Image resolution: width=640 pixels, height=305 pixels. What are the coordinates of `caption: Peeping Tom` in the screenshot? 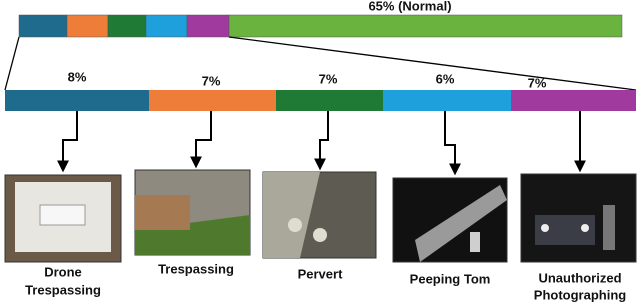 It's located at (450, 278).